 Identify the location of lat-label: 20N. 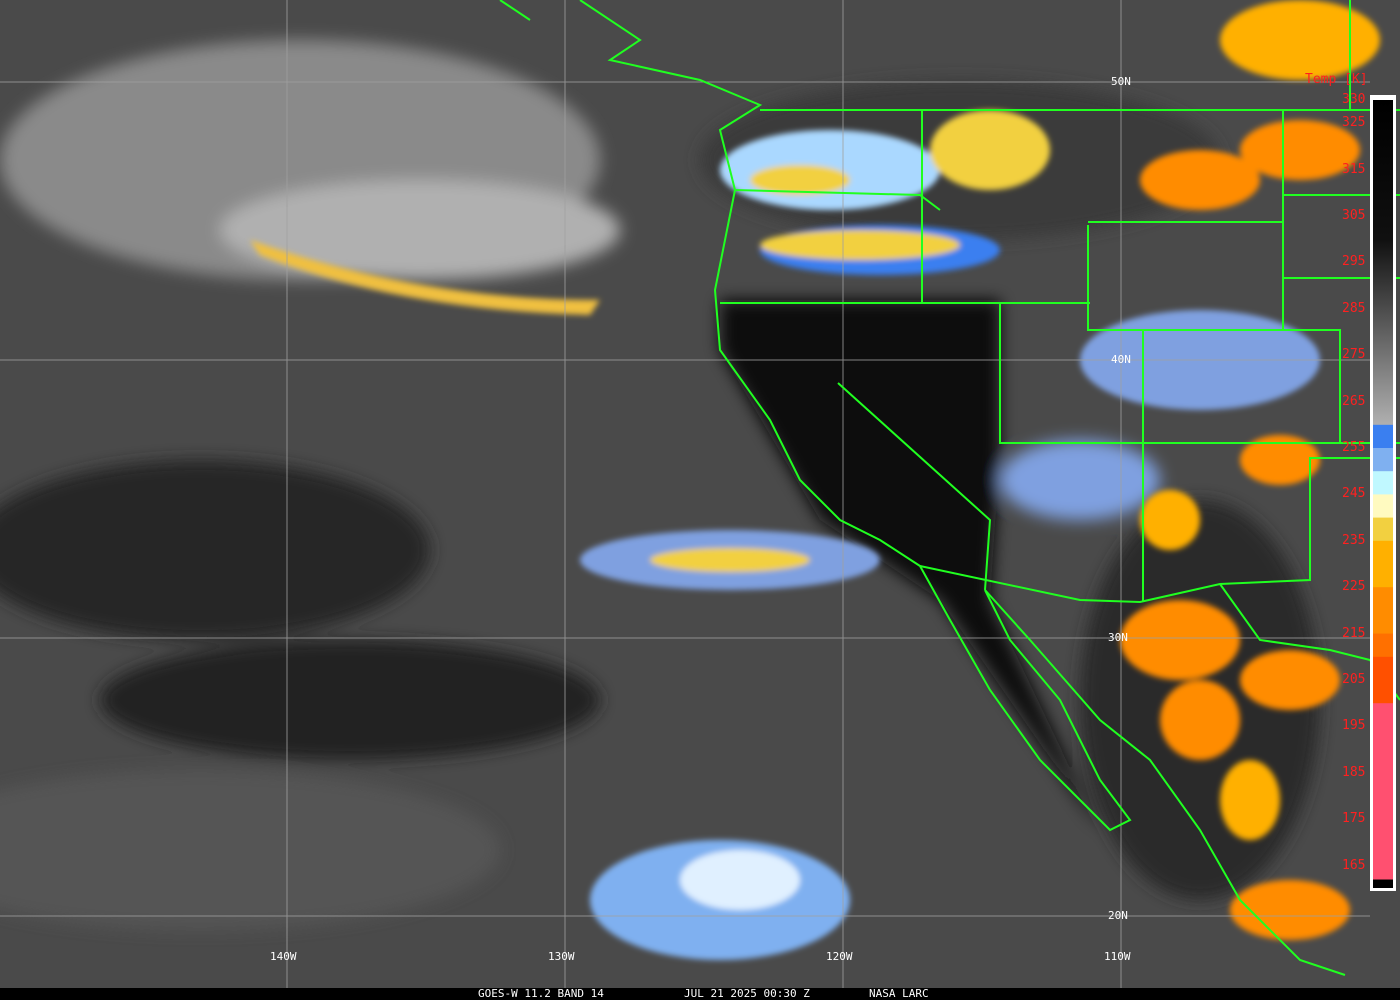
(1118, 915).